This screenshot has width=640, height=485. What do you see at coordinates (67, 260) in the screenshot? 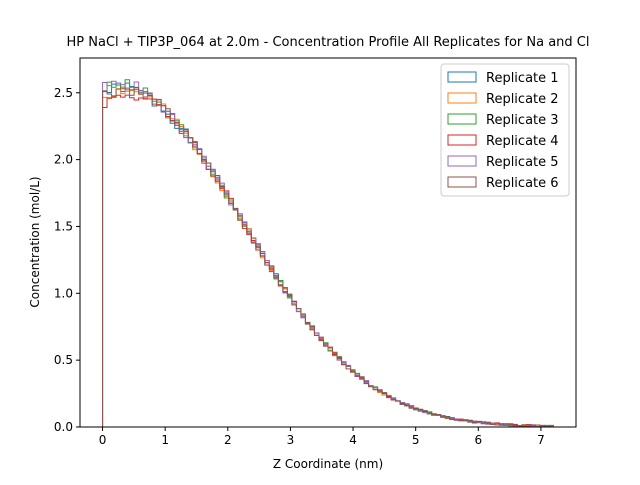
I see `y-axis: 0.0 0.5 1.0 1.5 2.0 2.5` at bounding box center [67, 260].